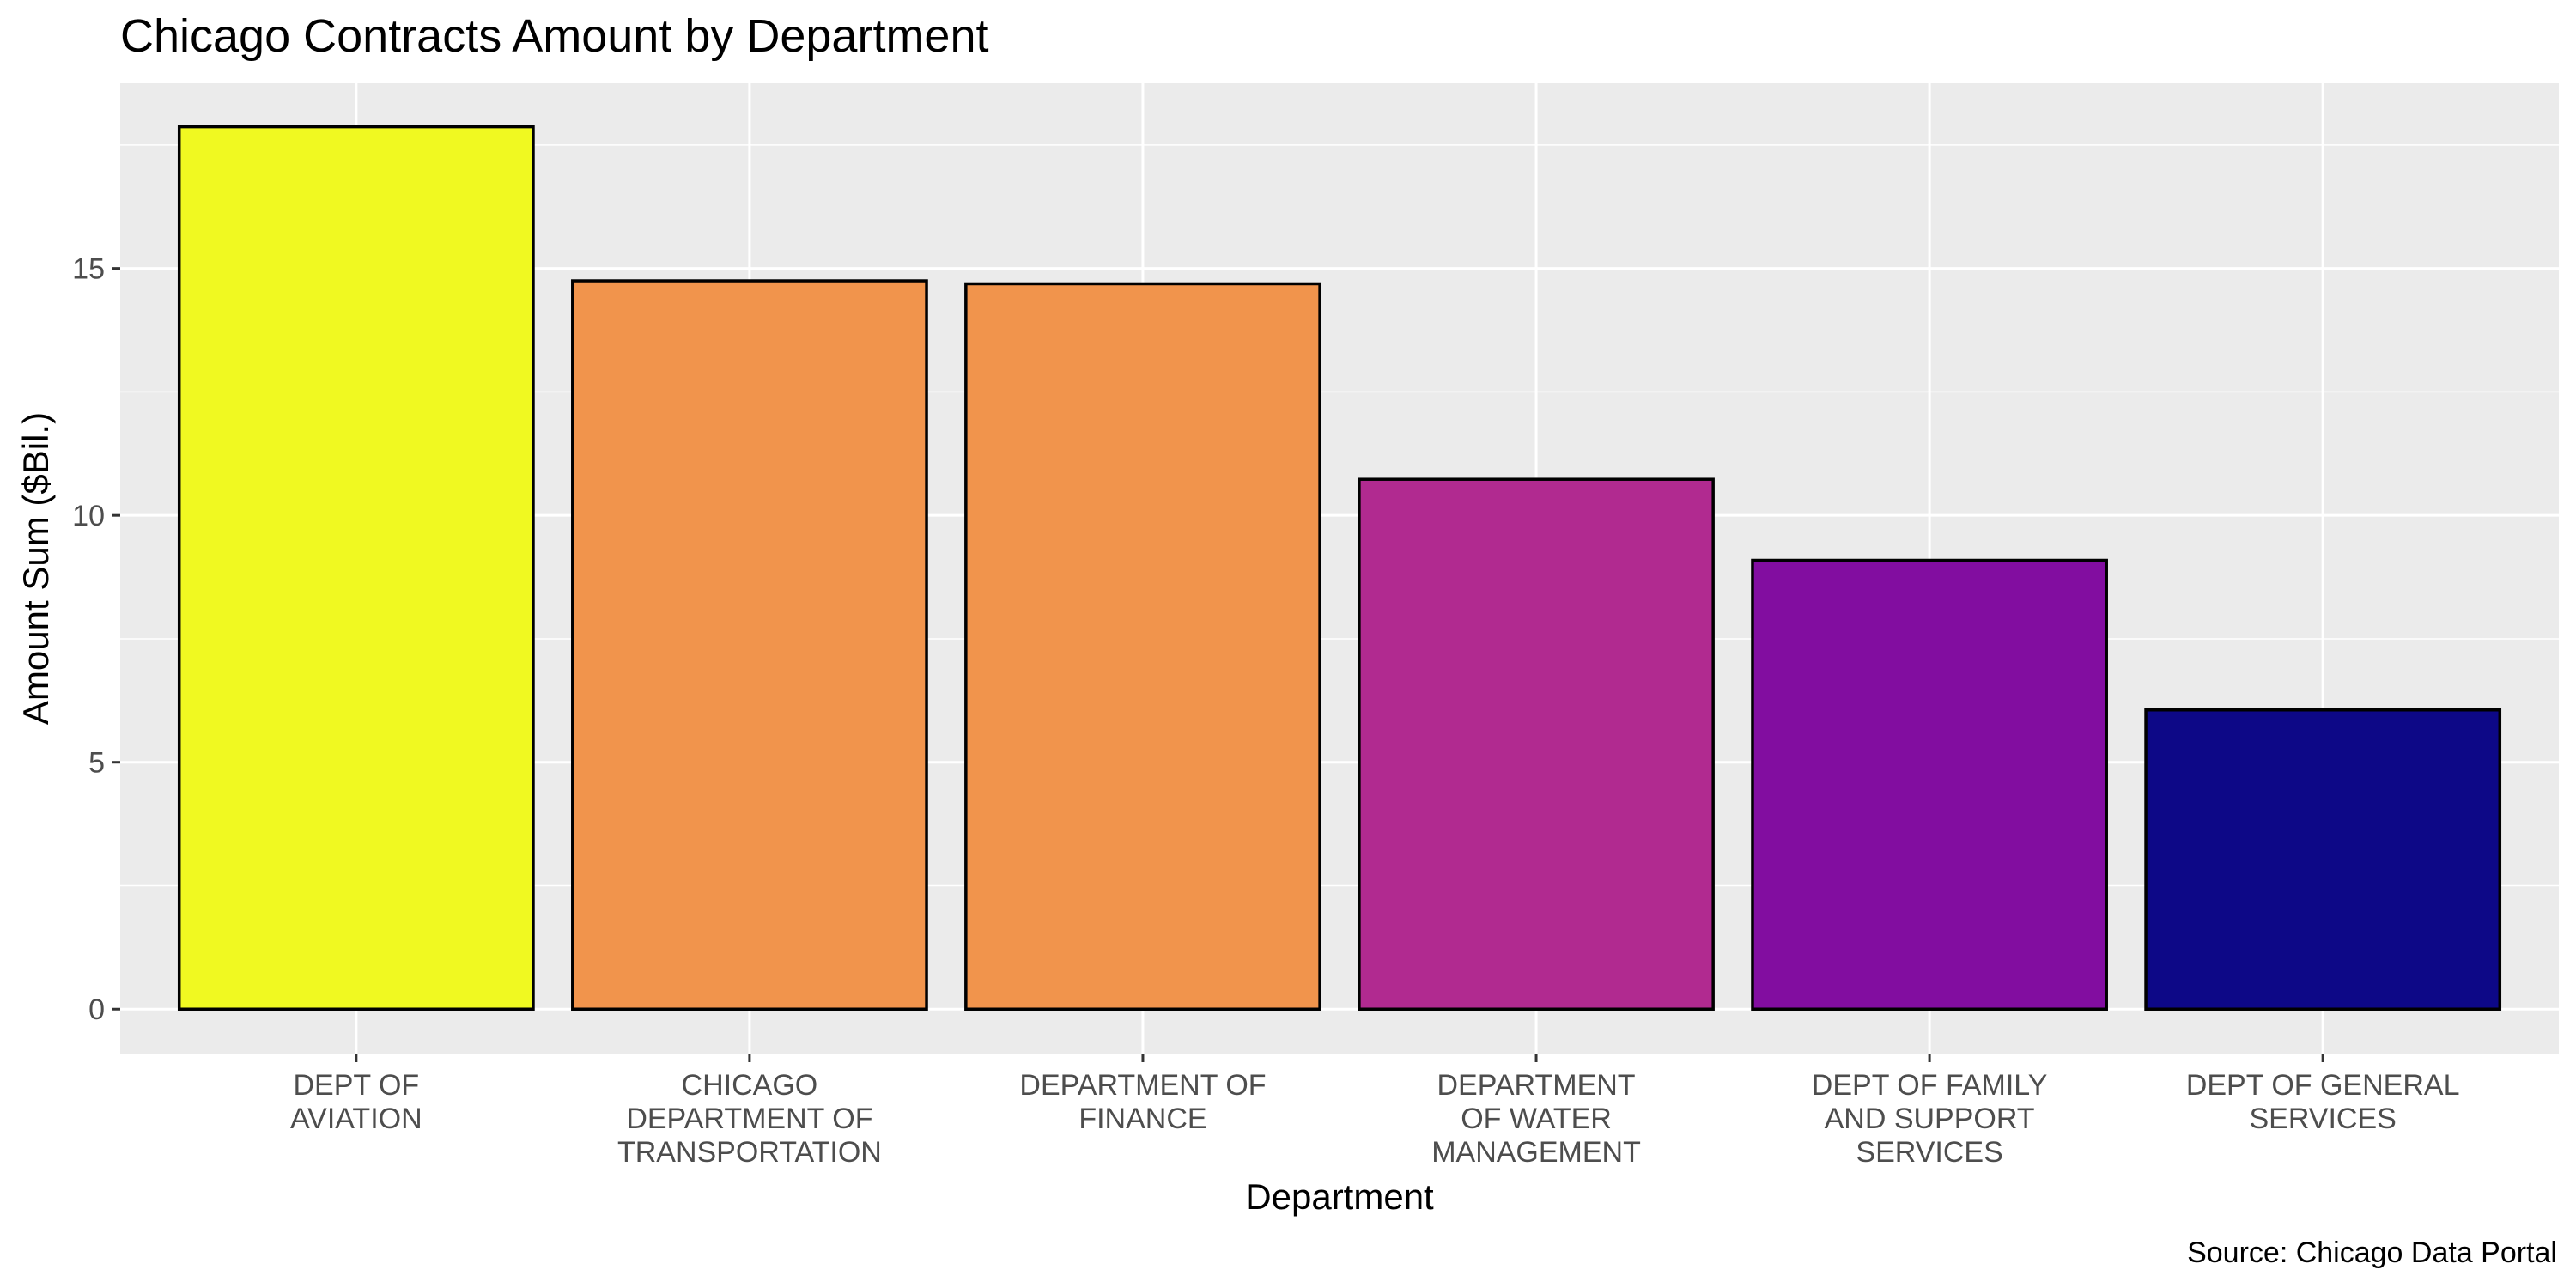 The width and height of the screenshot is (2576, 1288). I want to click on x-tick-label-line: AND SUPPORT, so click(1930, 1119).